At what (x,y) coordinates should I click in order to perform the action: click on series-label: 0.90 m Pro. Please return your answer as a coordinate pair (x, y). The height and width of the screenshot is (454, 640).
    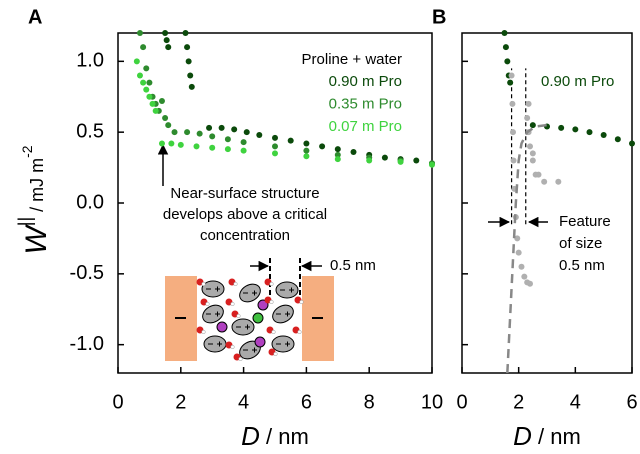
    Looking at the image, I should click on (577, 81).